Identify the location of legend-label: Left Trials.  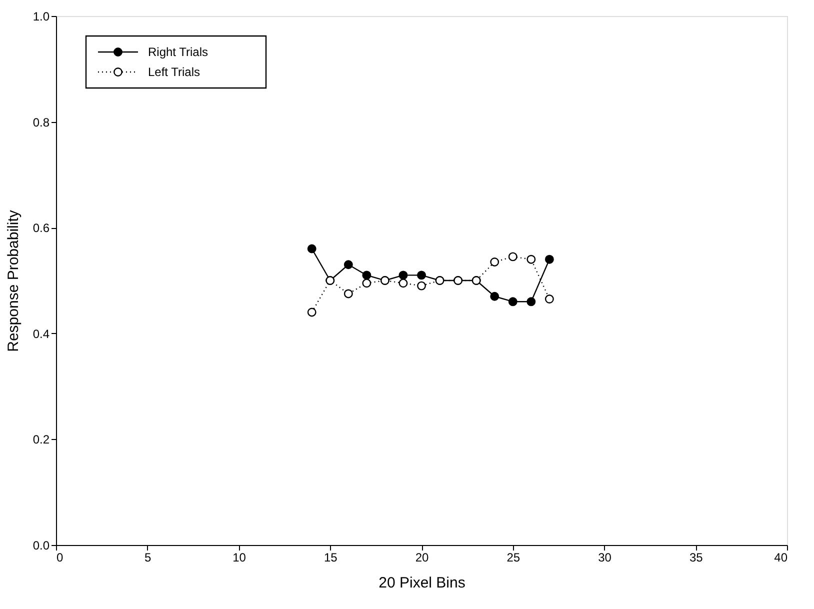
(174, 72).